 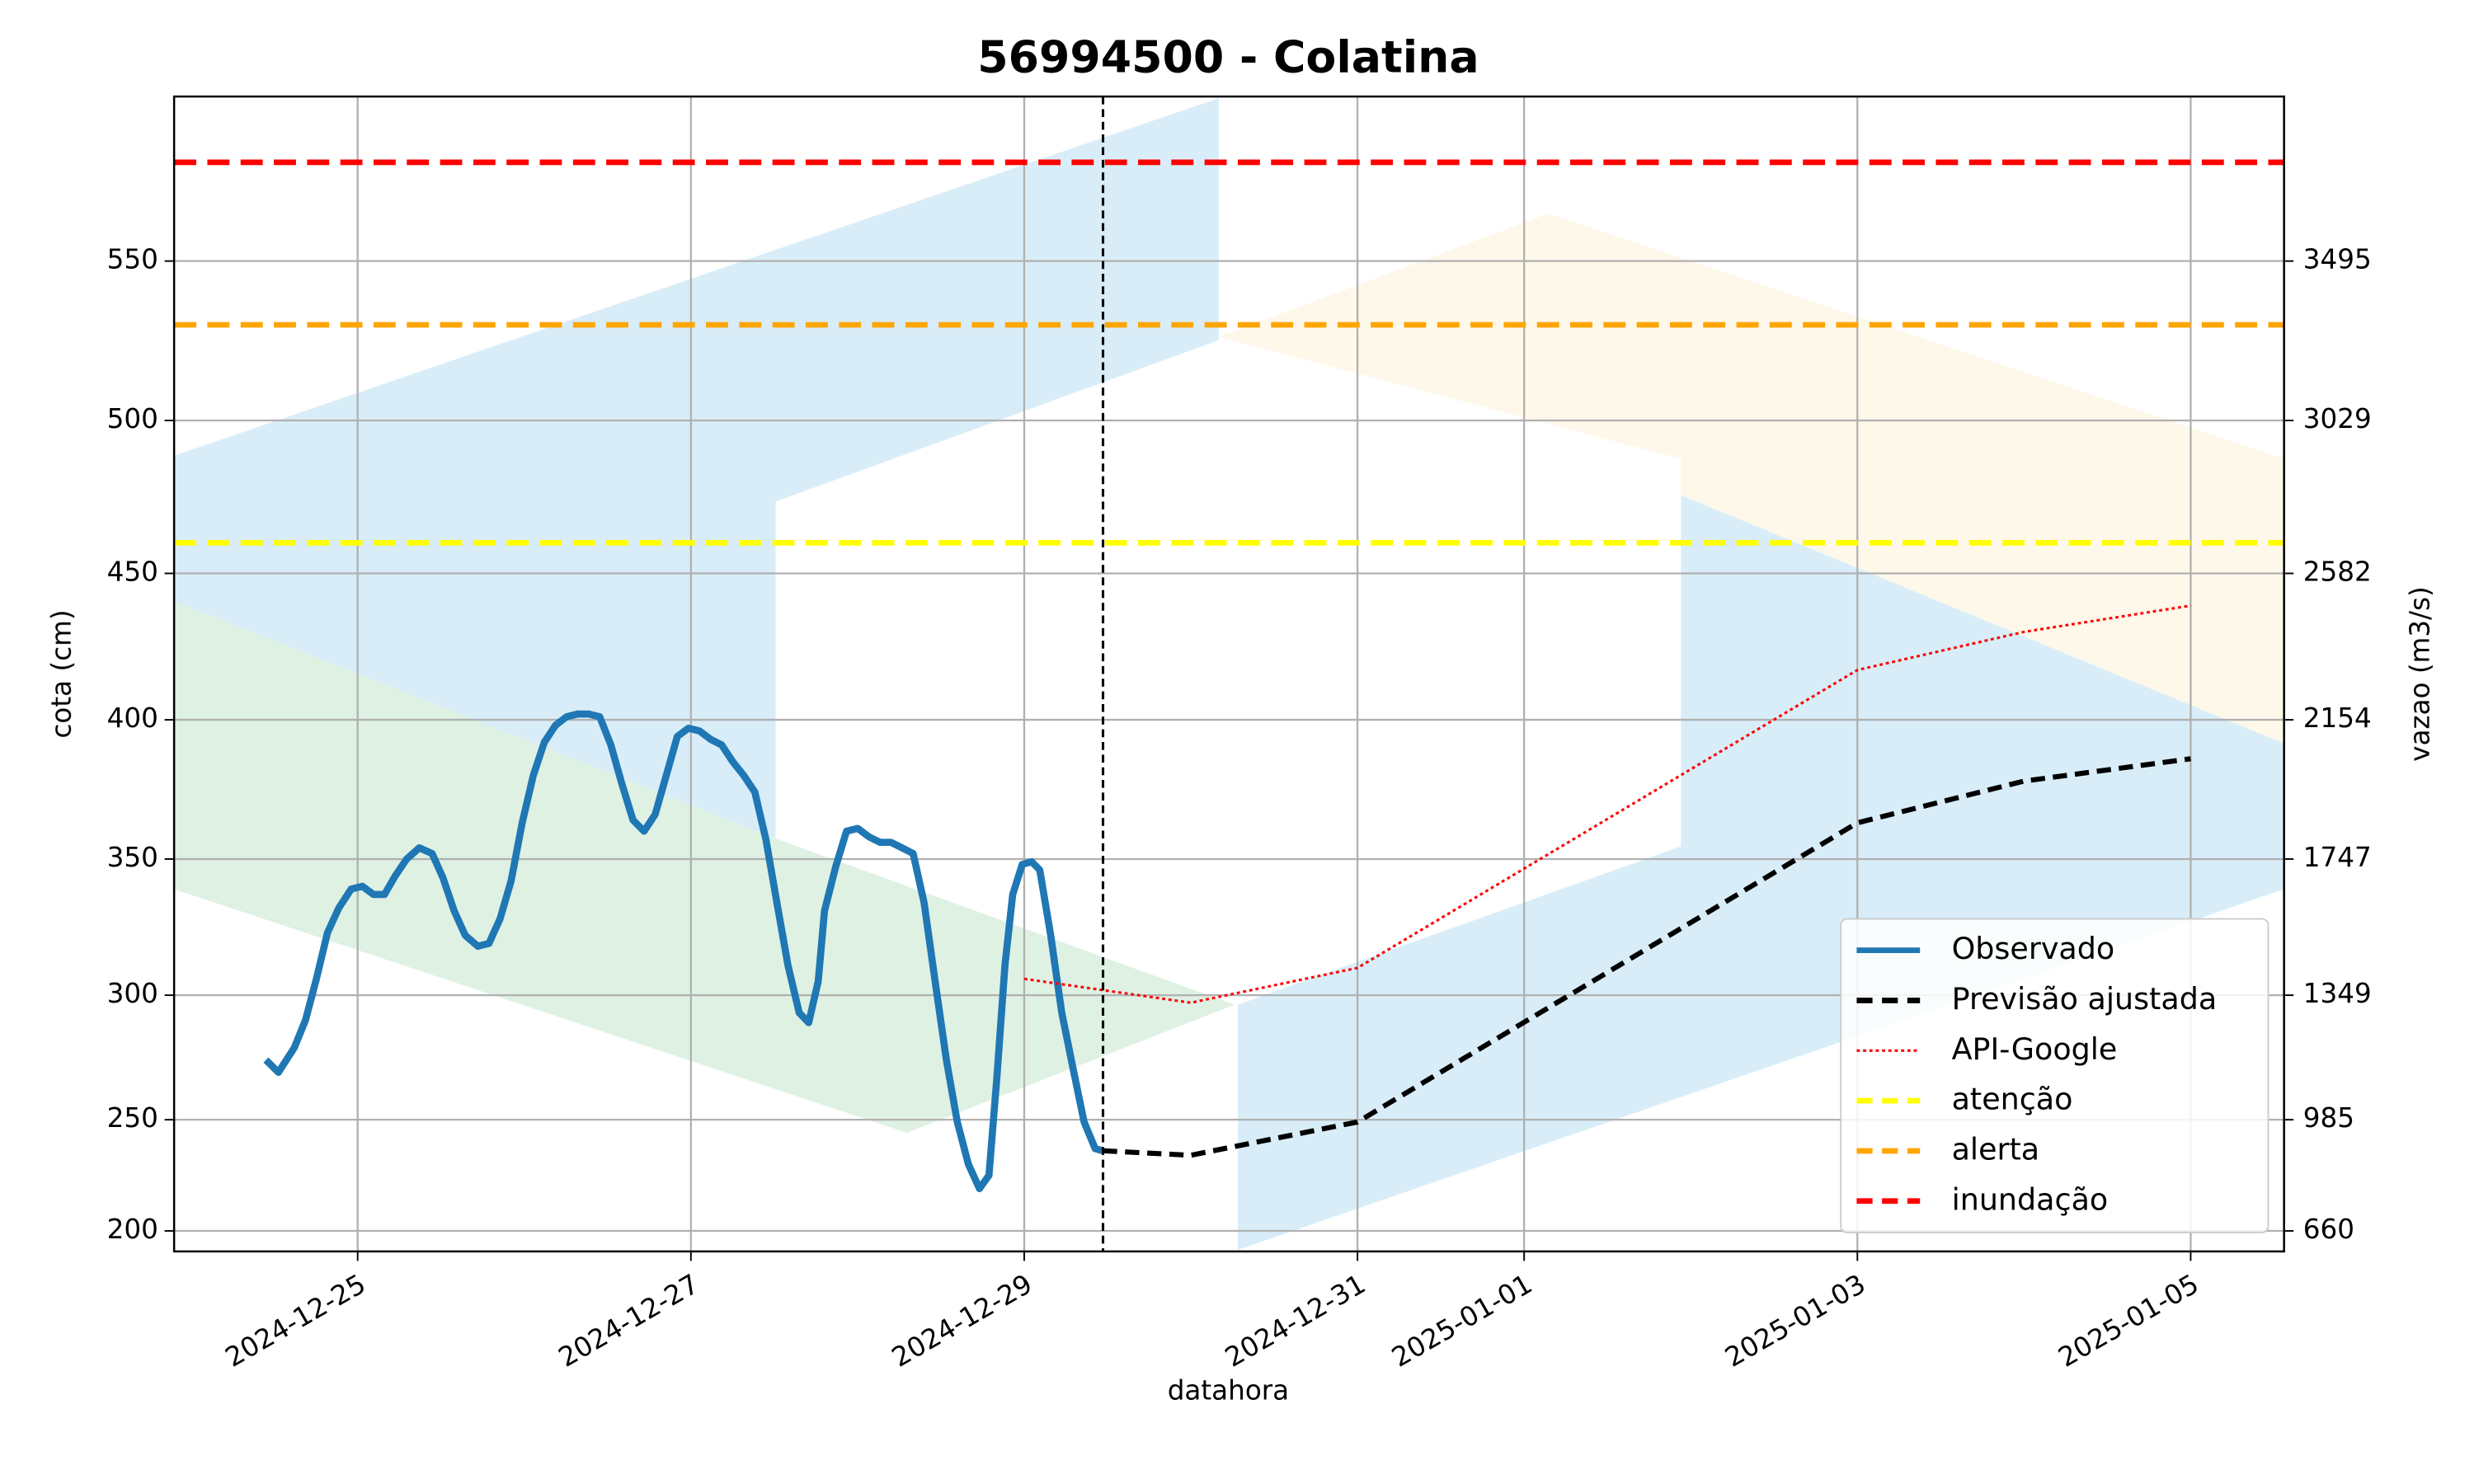 What do you see at coordinates (132, 1229) in the screenshot?
I see `y-tick-label: 200` at bounding box center [132, 1229].